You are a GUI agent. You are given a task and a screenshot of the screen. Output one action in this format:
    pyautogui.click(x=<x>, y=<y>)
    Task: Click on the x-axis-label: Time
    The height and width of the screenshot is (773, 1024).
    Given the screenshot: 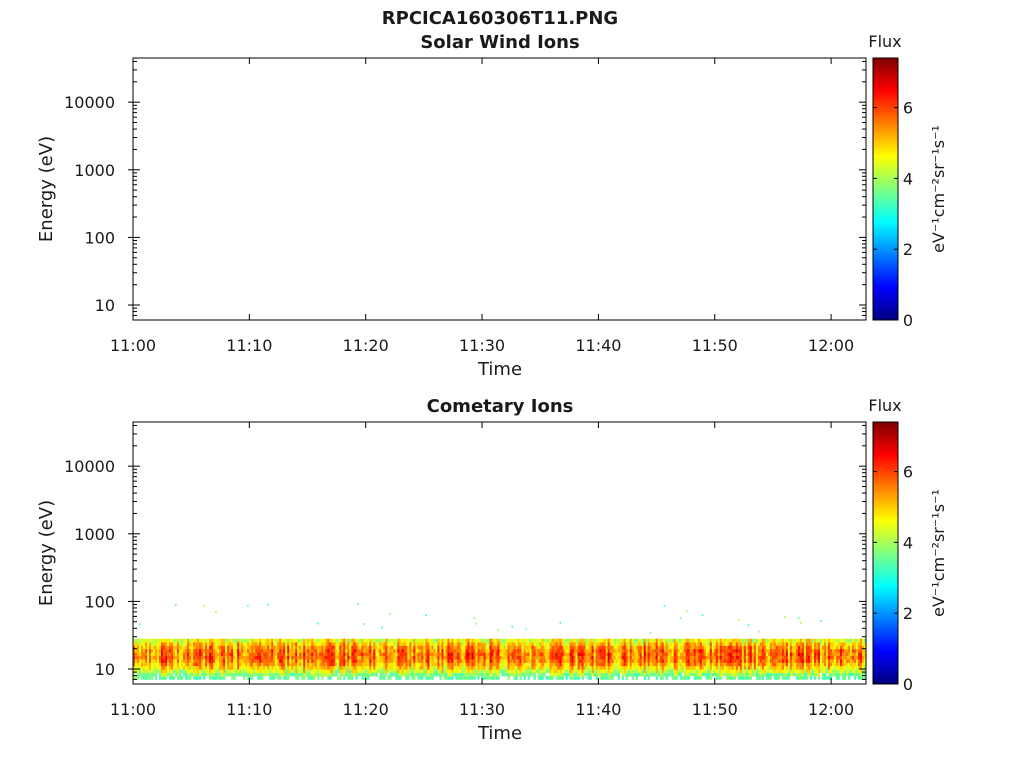 What is the action you would take?
    pyautogui.click(x=499, y=733)
    